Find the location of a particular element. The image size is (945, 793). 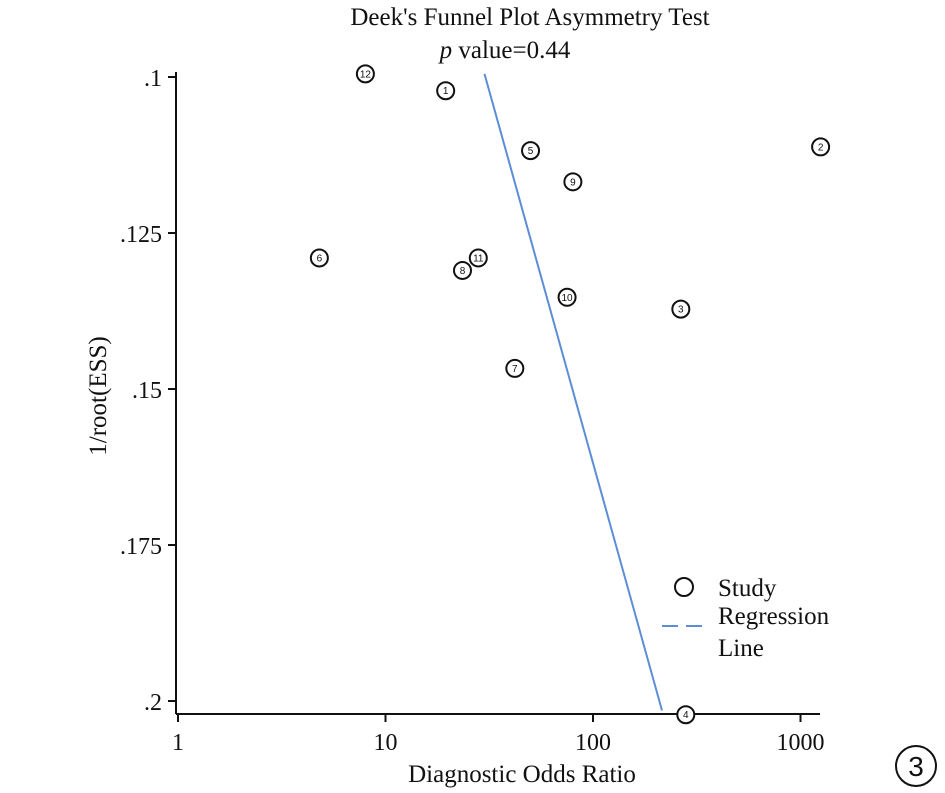

study-point: 12 is located at coordinates (365, 74).